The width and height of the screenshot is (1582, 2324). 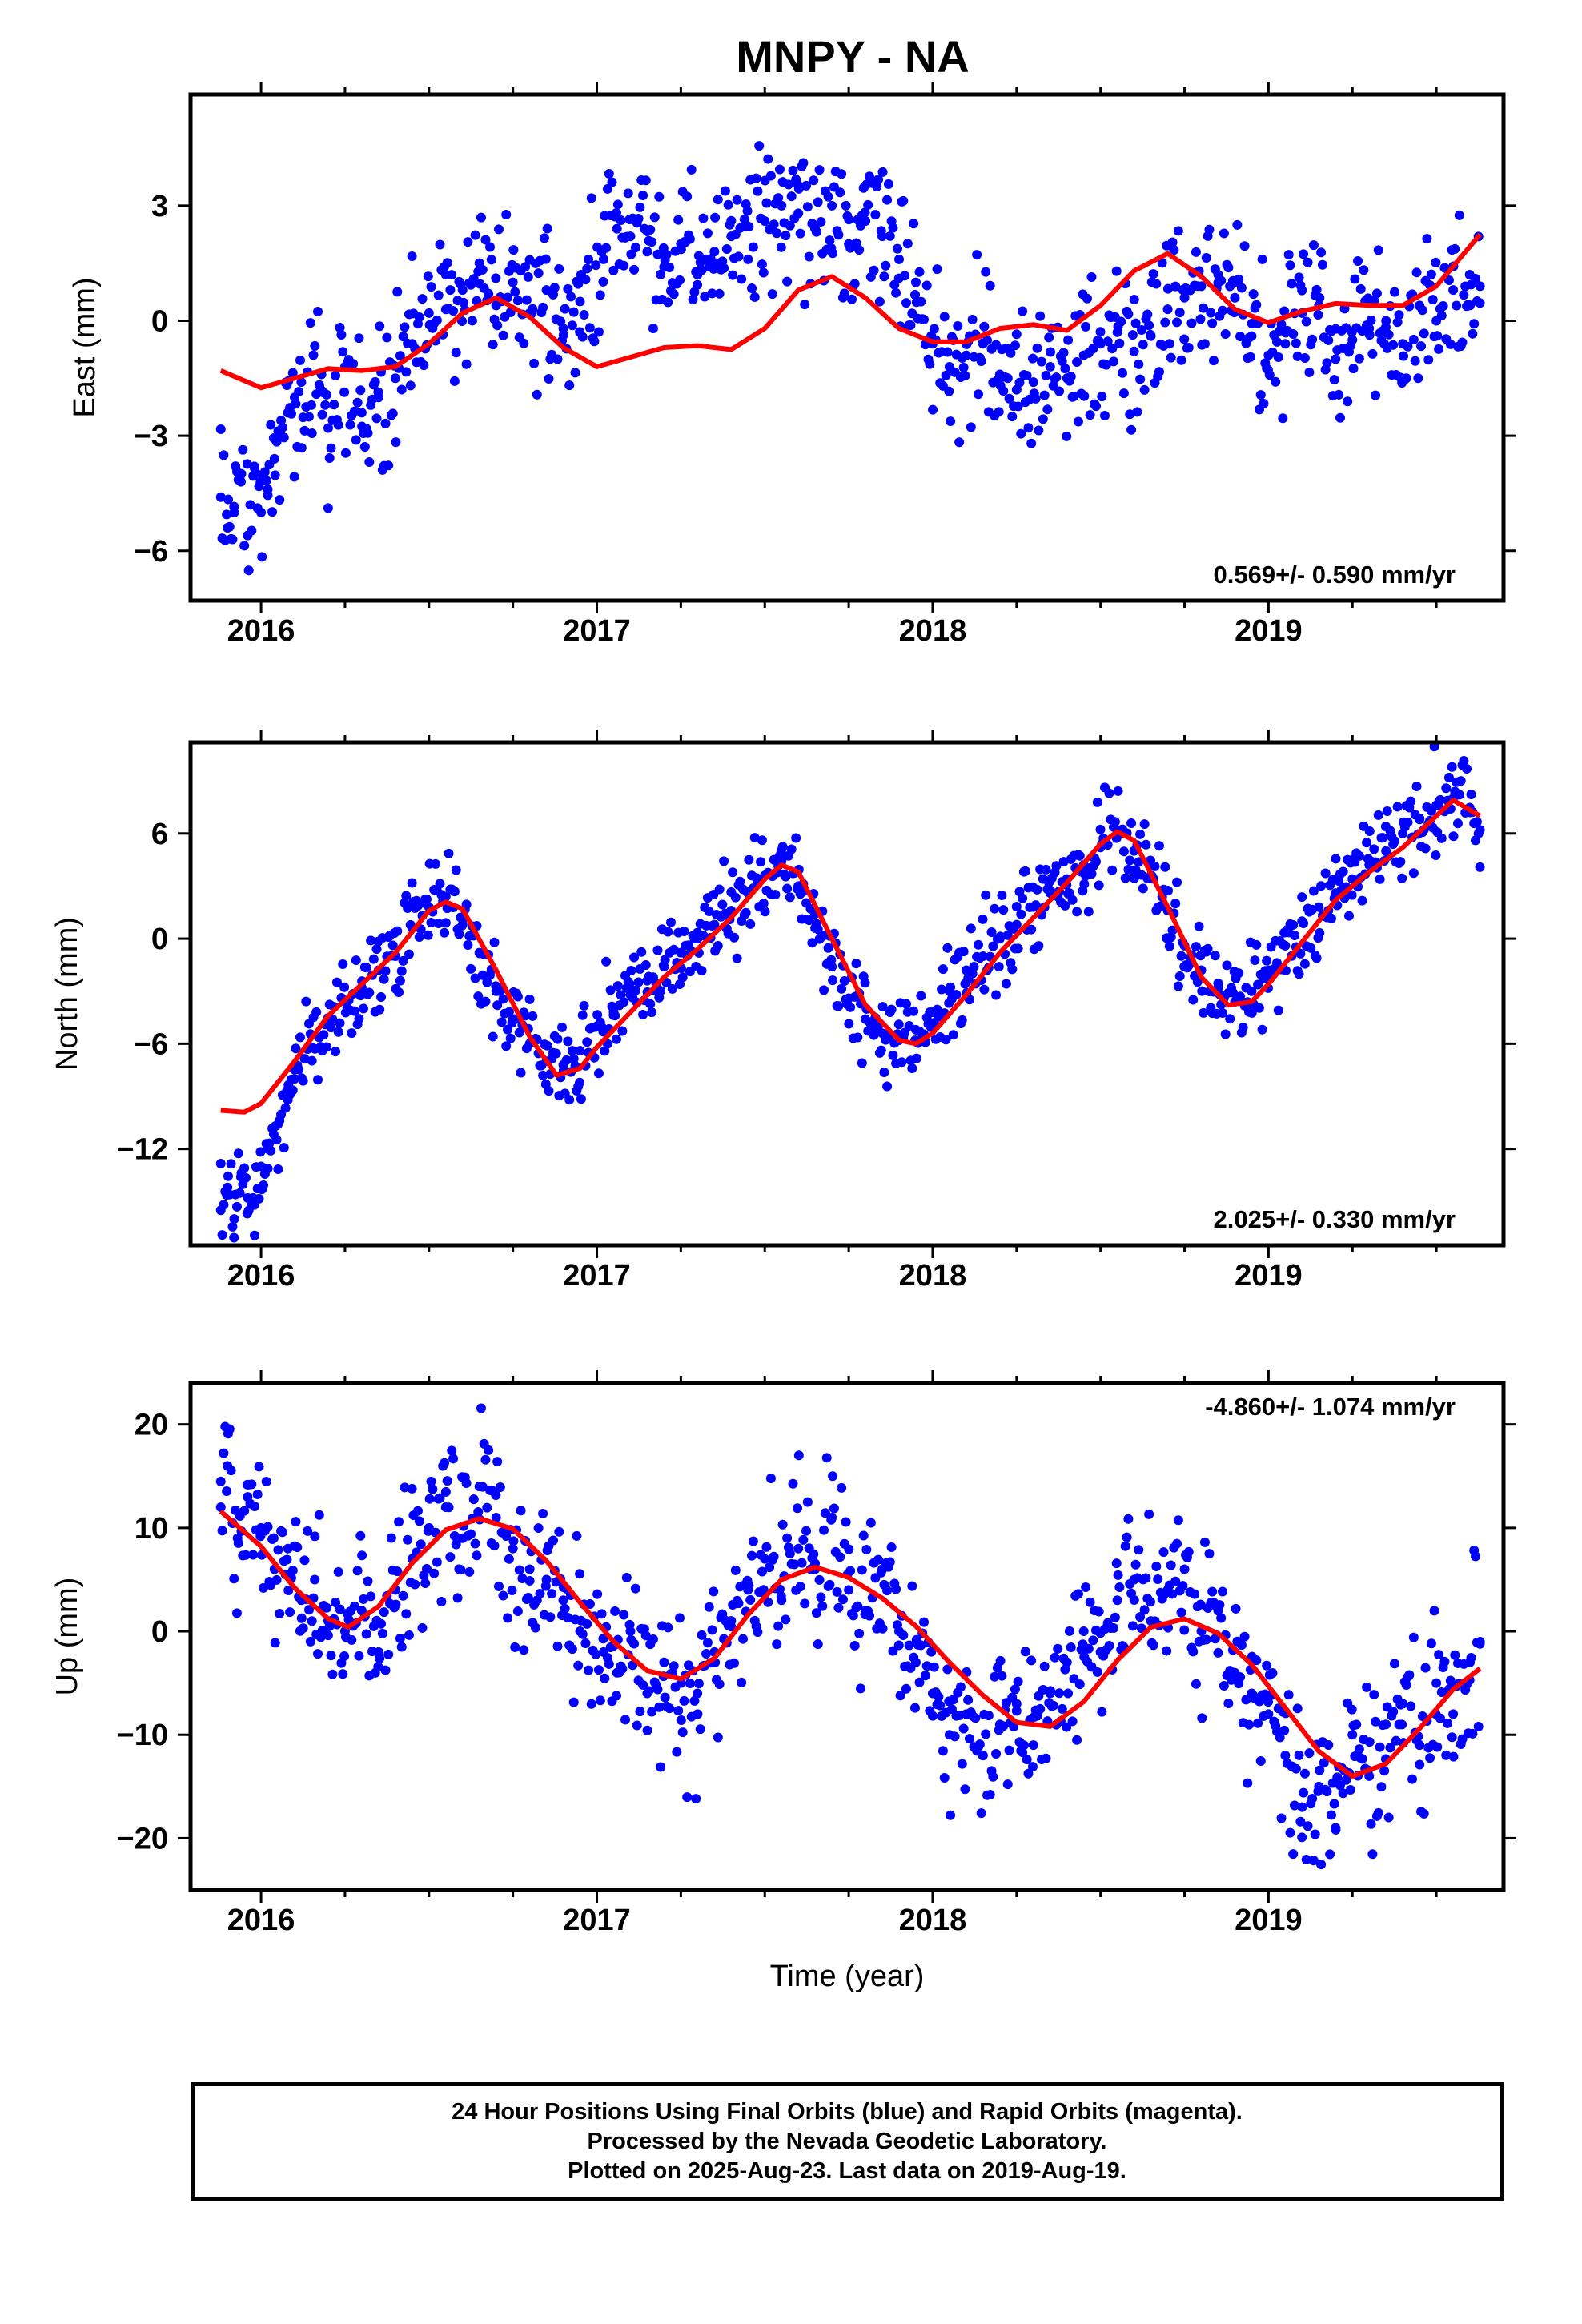 What do you see at coordinates (151, 1425) in the screenshot?
I see `up-ytick-label: 20` at bounding box center [151, 1425].